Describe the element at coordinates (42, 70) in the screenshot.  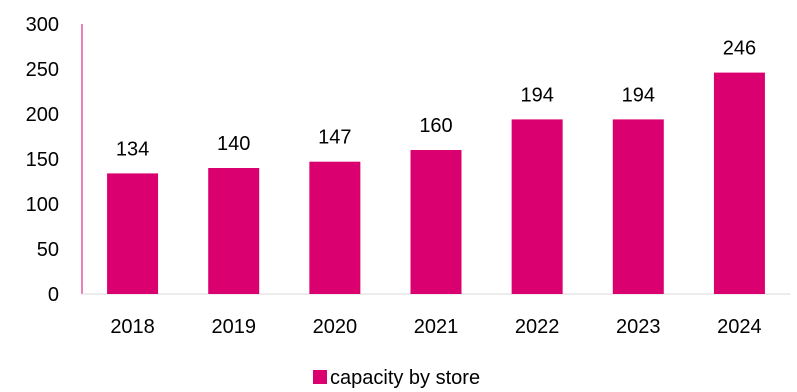
I see `y-tick-label: 250` at that location.